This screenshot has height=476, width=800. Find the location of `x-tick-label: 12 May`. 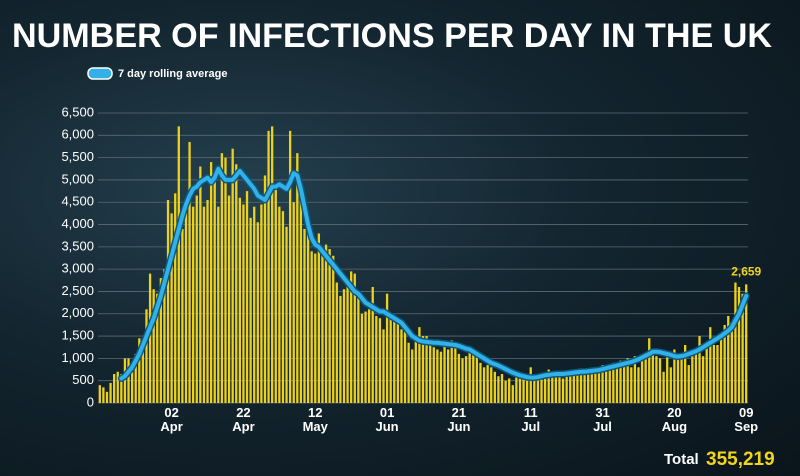

x-tick-label: 12 May is located at coordinates (315, 419).